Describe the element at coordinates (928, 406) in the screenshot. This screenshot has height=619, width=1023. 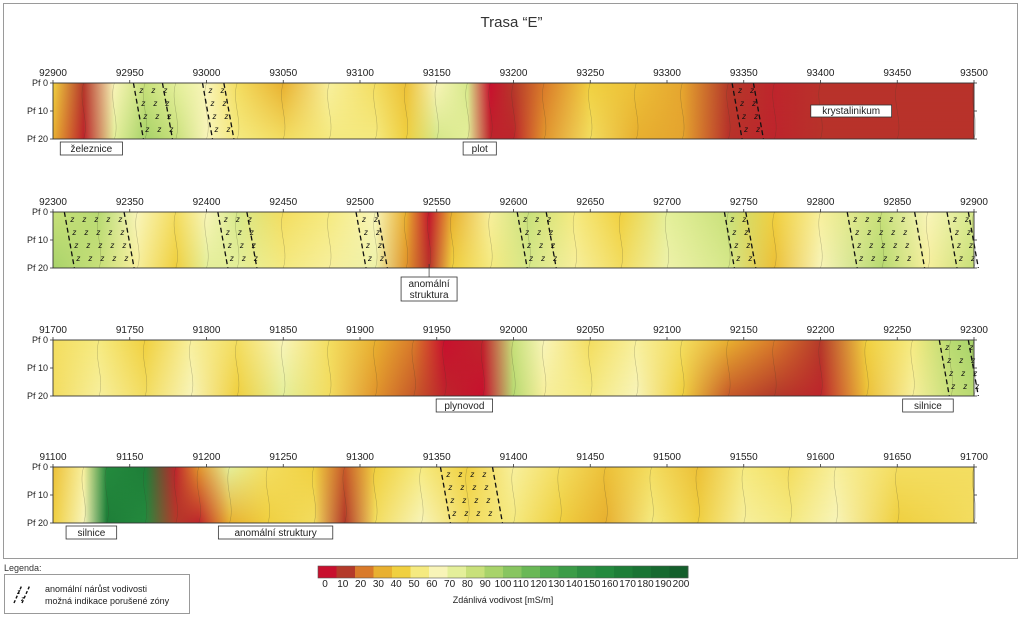
I see `annotation-label: silnice` at that location.